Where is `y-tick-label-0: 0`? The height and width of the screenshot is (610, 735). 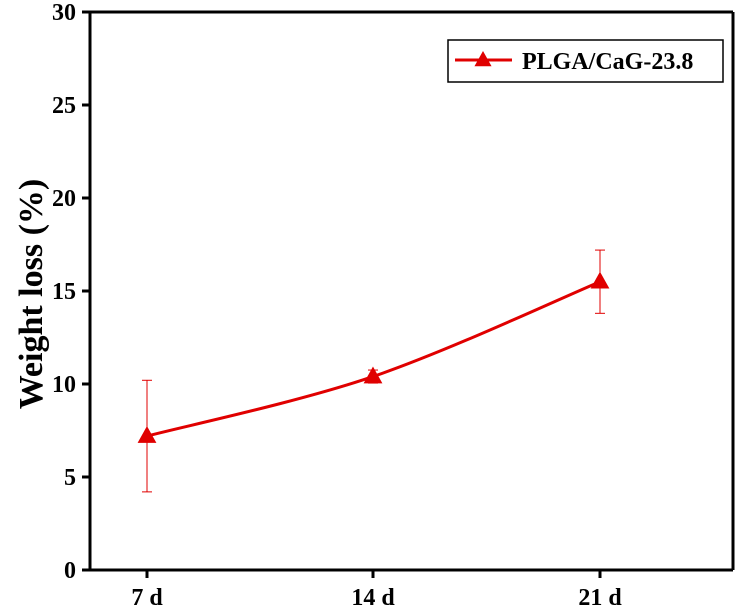 y-tick-label-0: 0 is located at coordinates (70, 571).